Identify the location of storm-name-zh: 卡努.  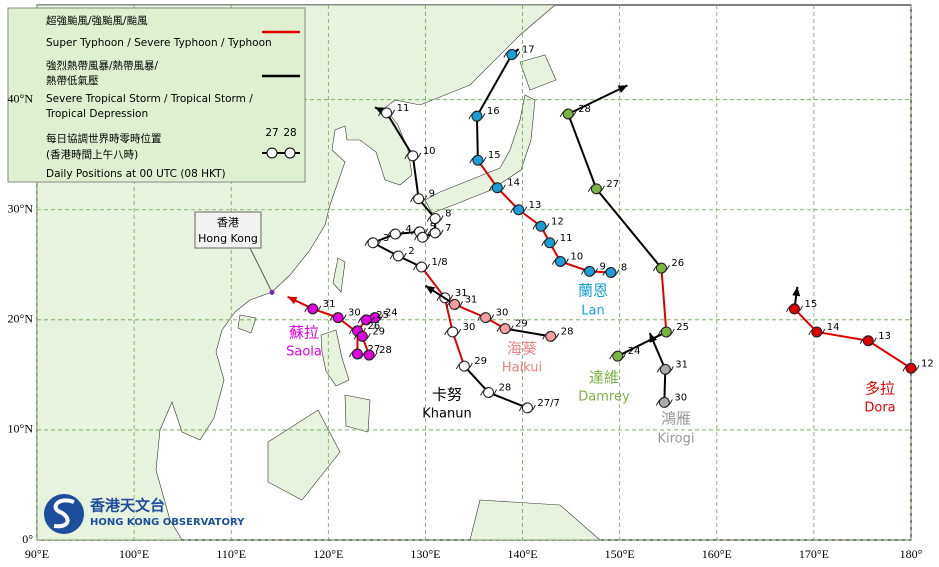
(447, 395).